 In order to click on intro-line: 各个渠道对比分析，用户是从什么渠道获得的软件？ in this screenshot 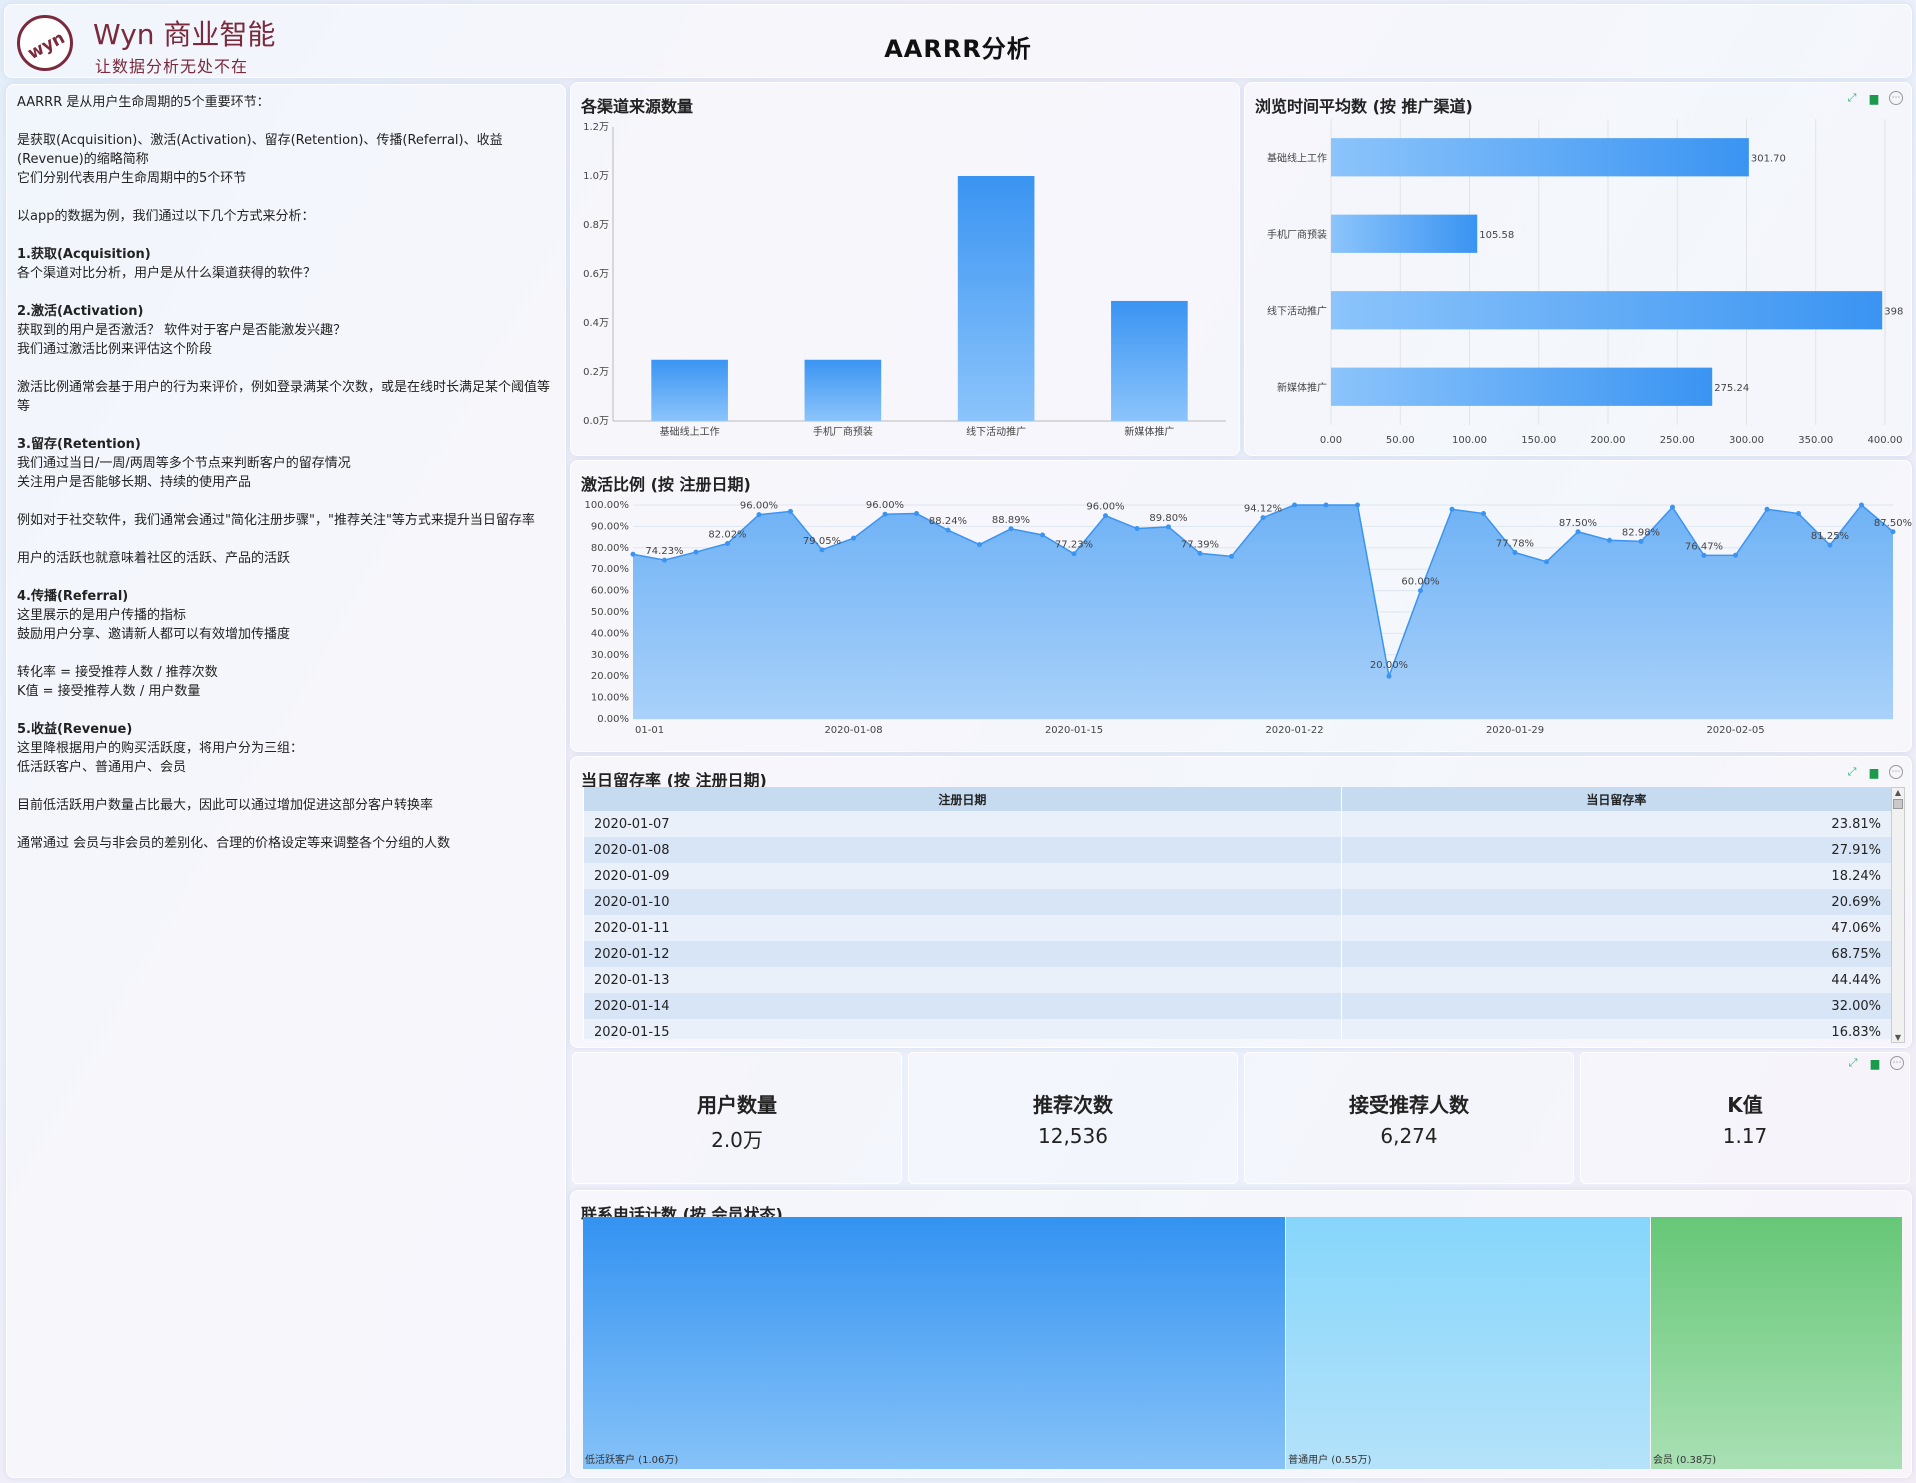, I will do `click(167, 273)`.